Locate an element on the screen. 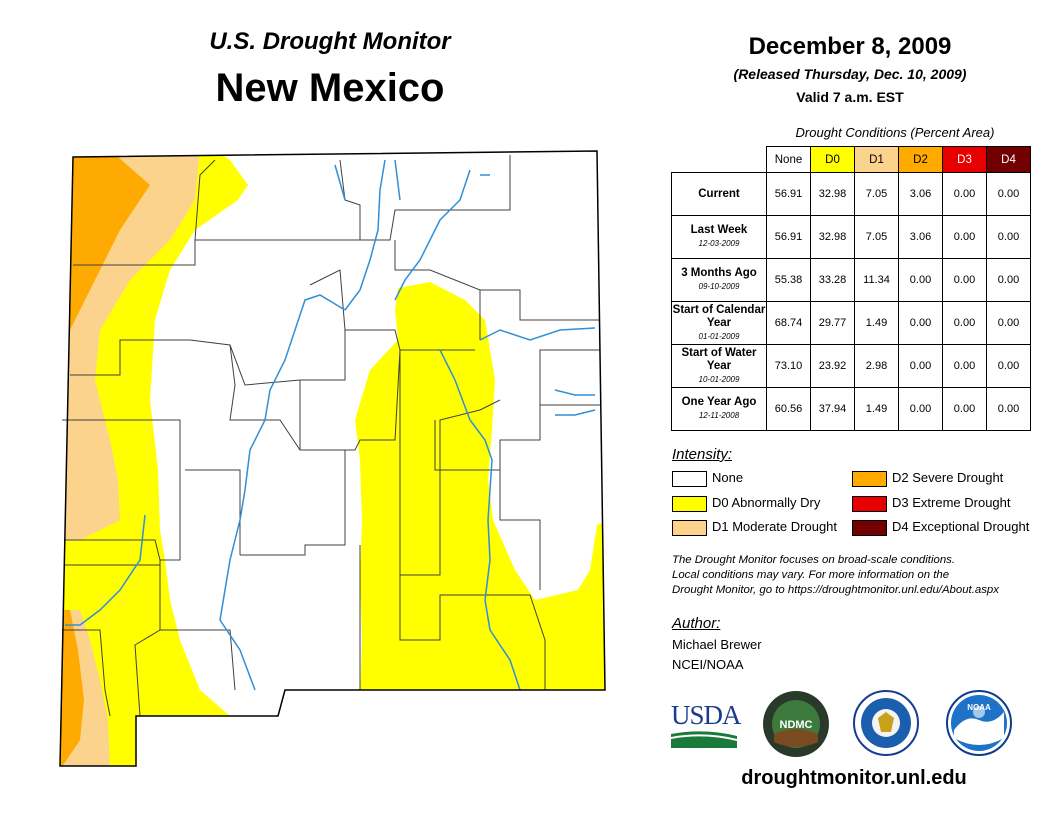 The width and height of the screenshot is (1056, 816). d2-region-southwest is located at coordinates (72, 688).